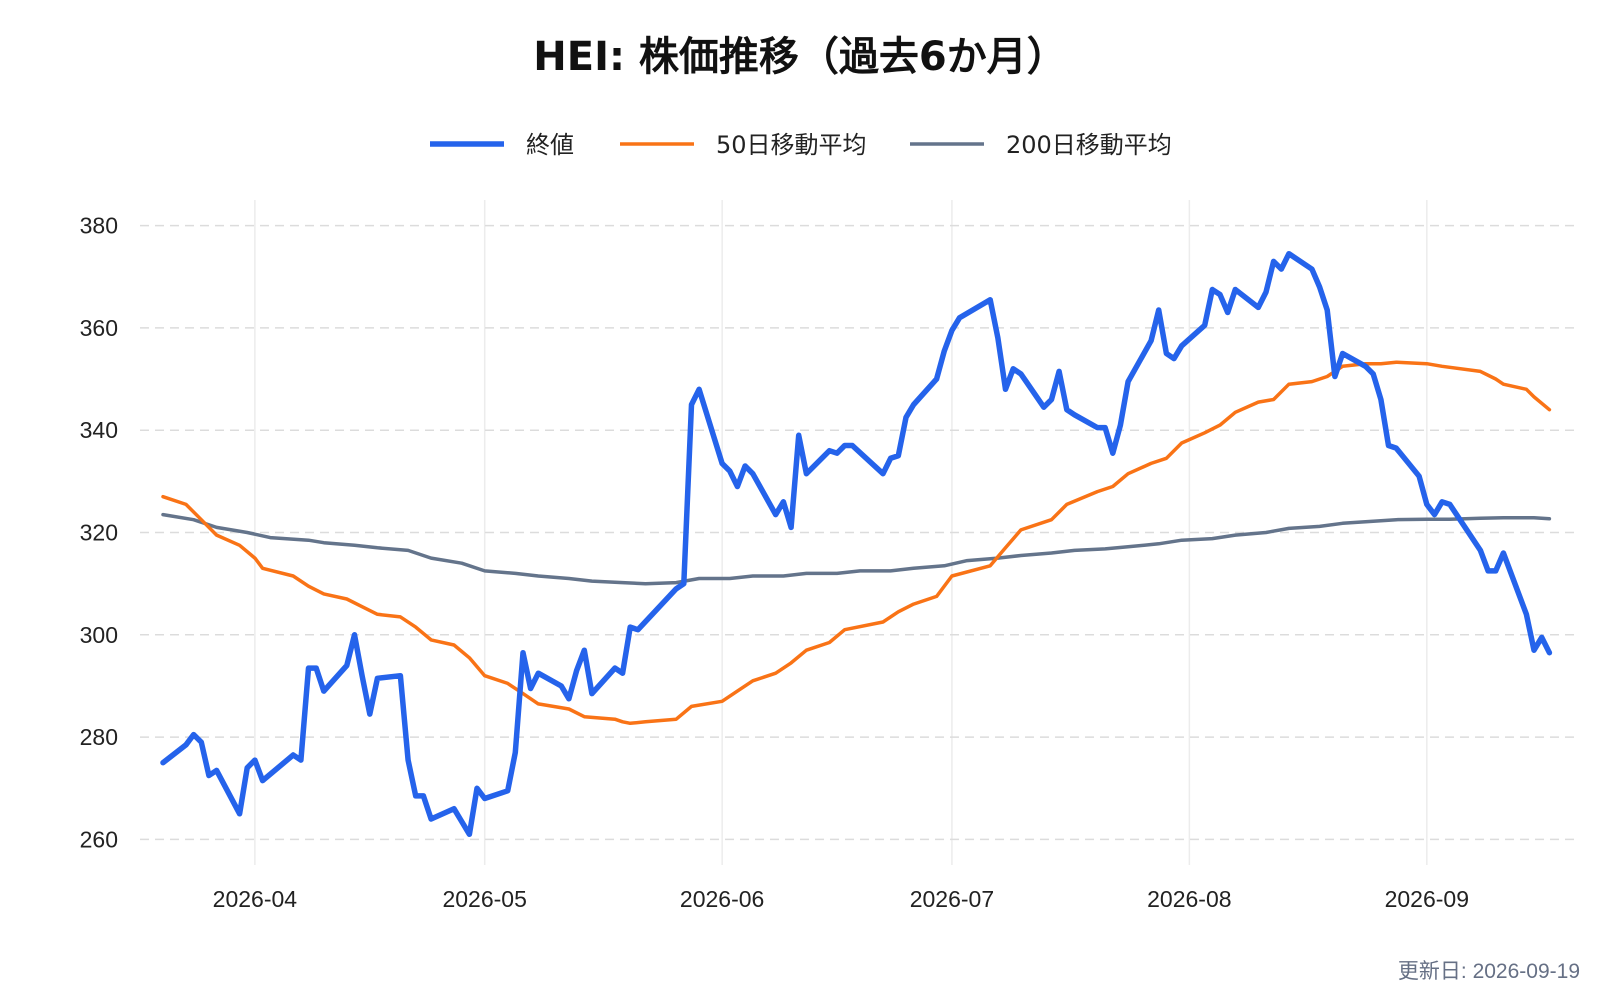 This screenshot has width=1600, height=1000. I want to click on y-tick-label: 280, so click(99, 737).